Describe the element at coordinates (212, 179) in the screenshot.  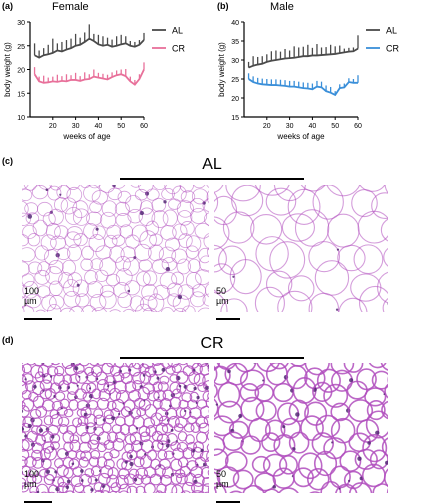
I see `group-line-al` at that location.